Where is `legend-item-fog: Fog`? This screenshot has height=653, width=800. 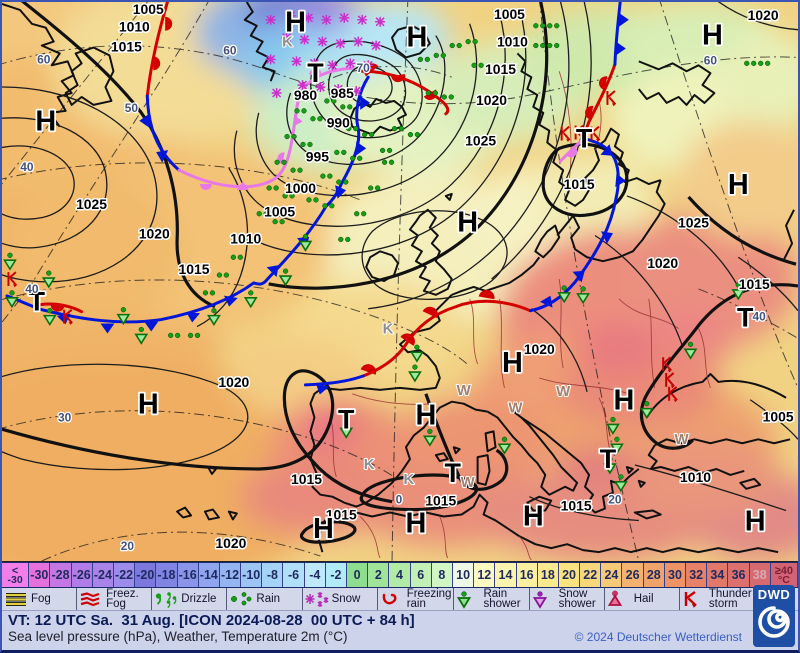
legend-item-fog: Fog is located at coordinates (40, 599).